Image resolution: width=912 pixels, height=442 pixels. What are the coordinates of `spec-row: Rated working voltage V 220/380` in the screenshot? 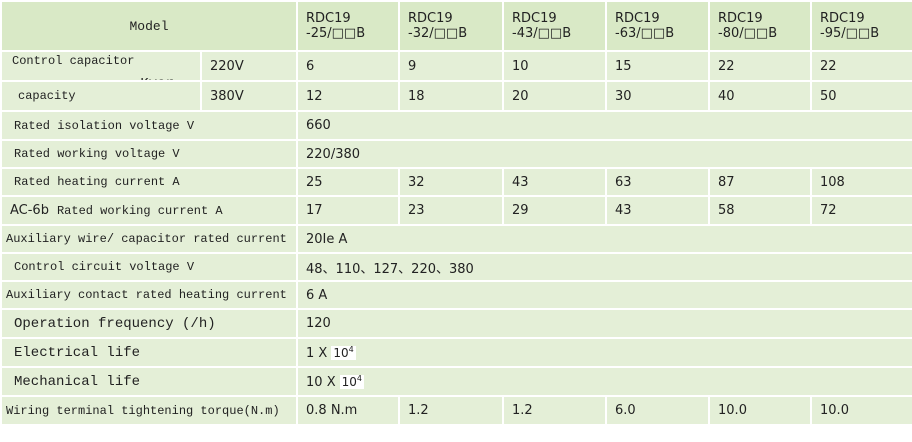 It's located at (456, 154).